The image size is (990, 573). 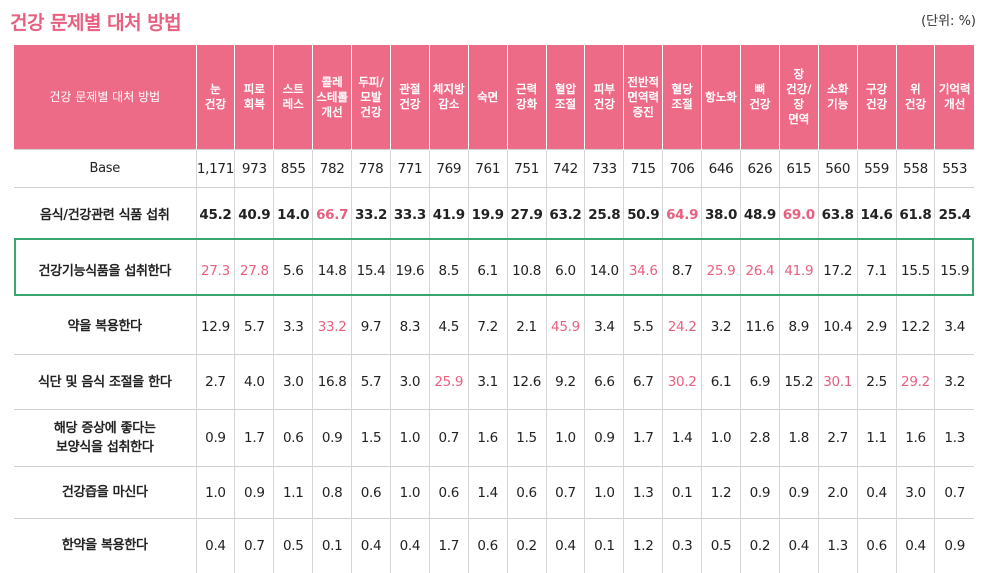 I want to click on column-header: 기억력 개선, so click(x=954, y=97).